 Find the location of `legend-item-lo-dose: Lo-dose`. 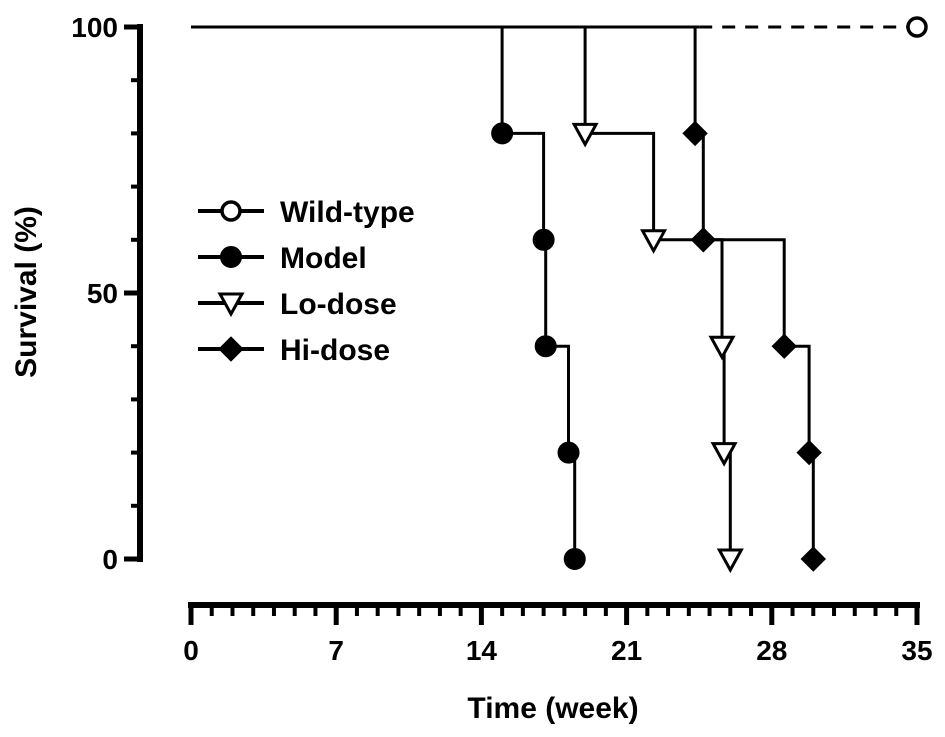

legend-item-lo-dose: Lo-dose is located at coordinates (297, 304).